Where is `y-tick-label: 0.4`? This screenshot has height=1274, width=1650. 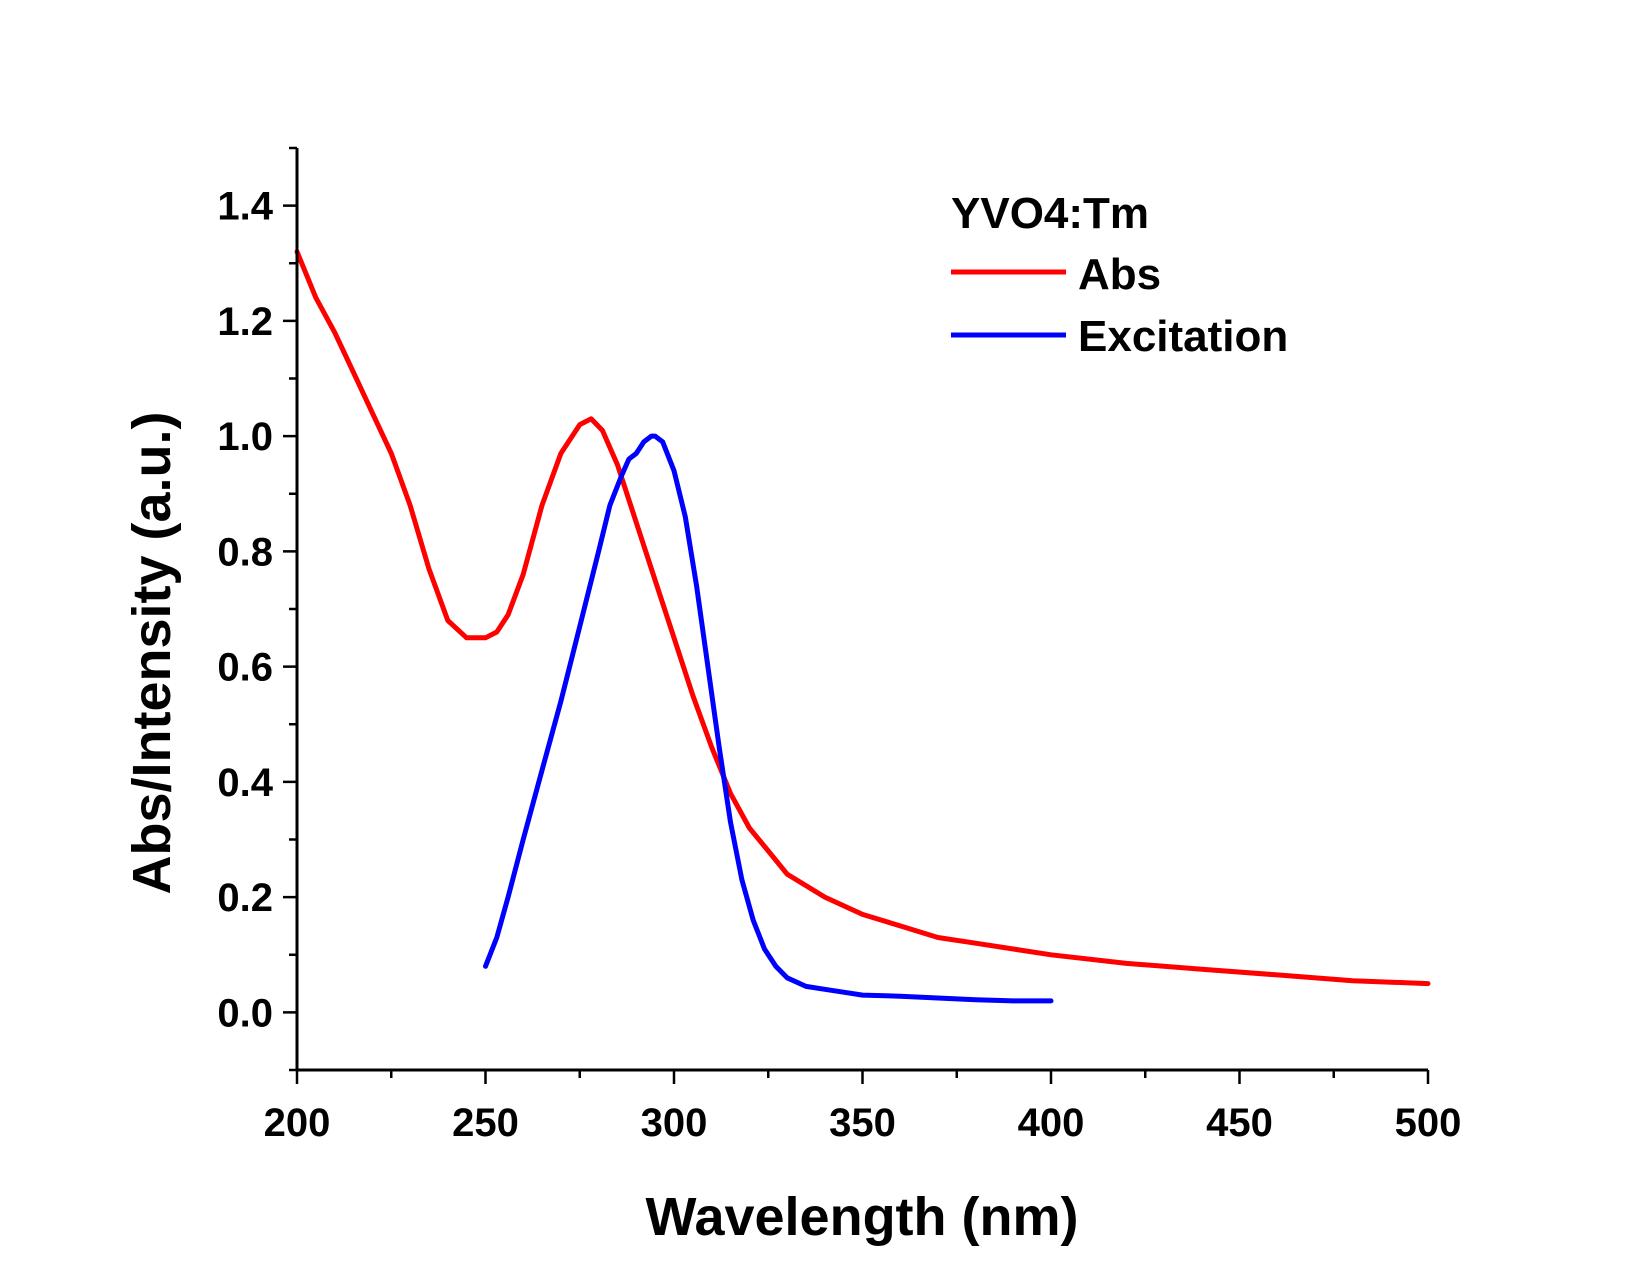 y-tick-label: 0.4 is located at coordinates (245, 783).